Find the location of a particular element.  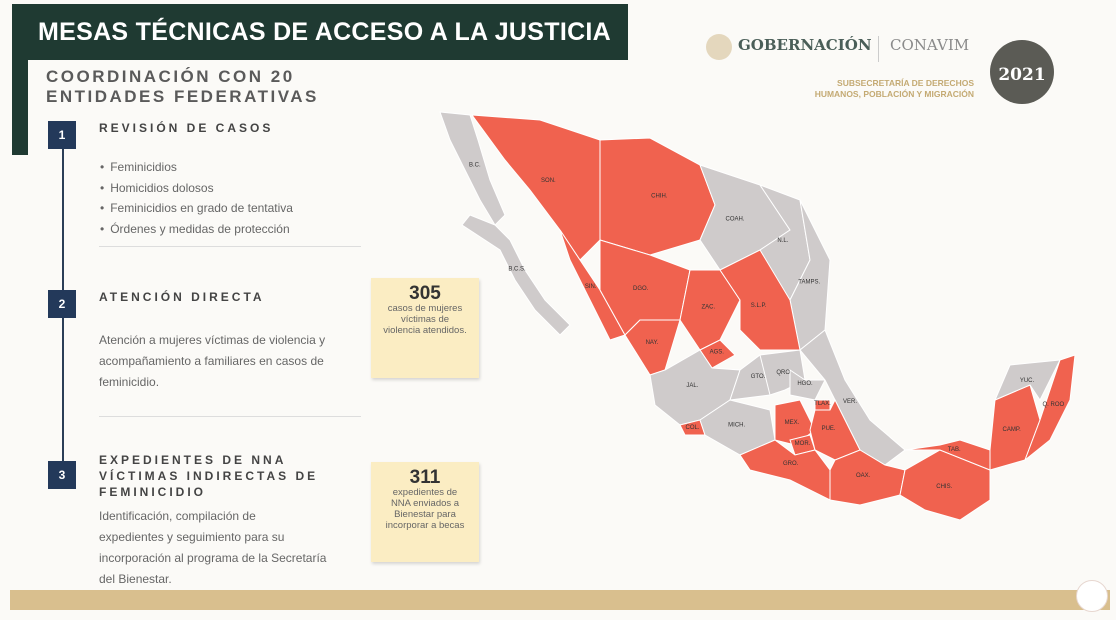

year-2021-badge: 2021 is located at coordinates (1022, 72).